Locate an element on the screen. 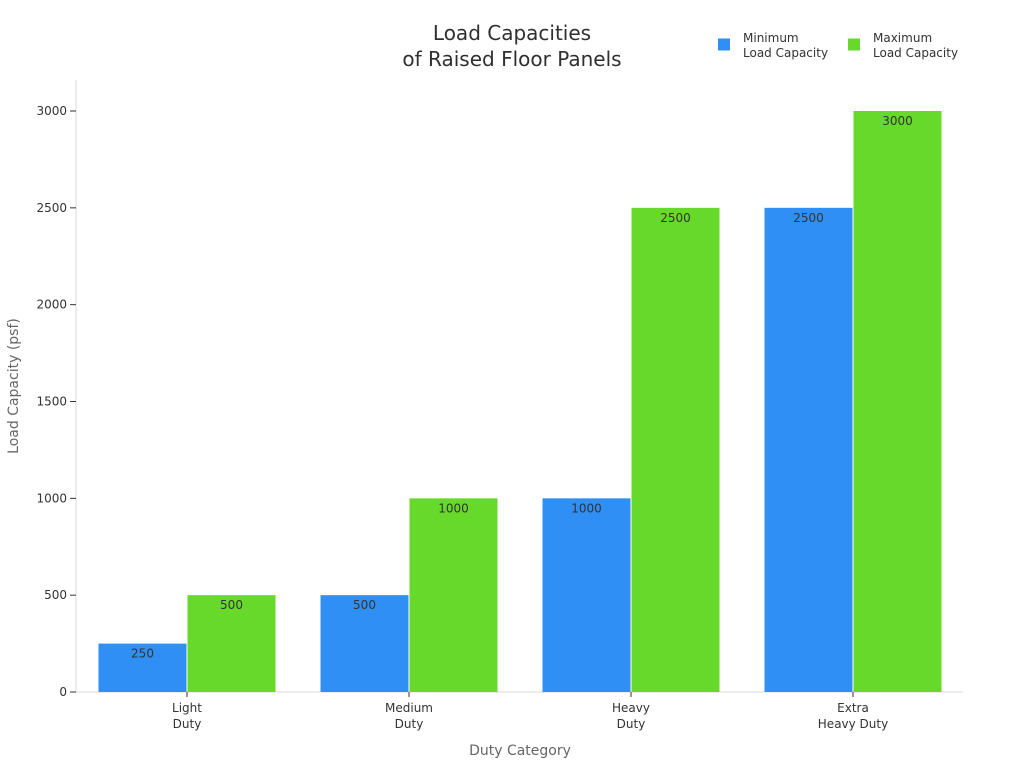  x-tick-label-line-1: Light is located at coordinates (187, 708).